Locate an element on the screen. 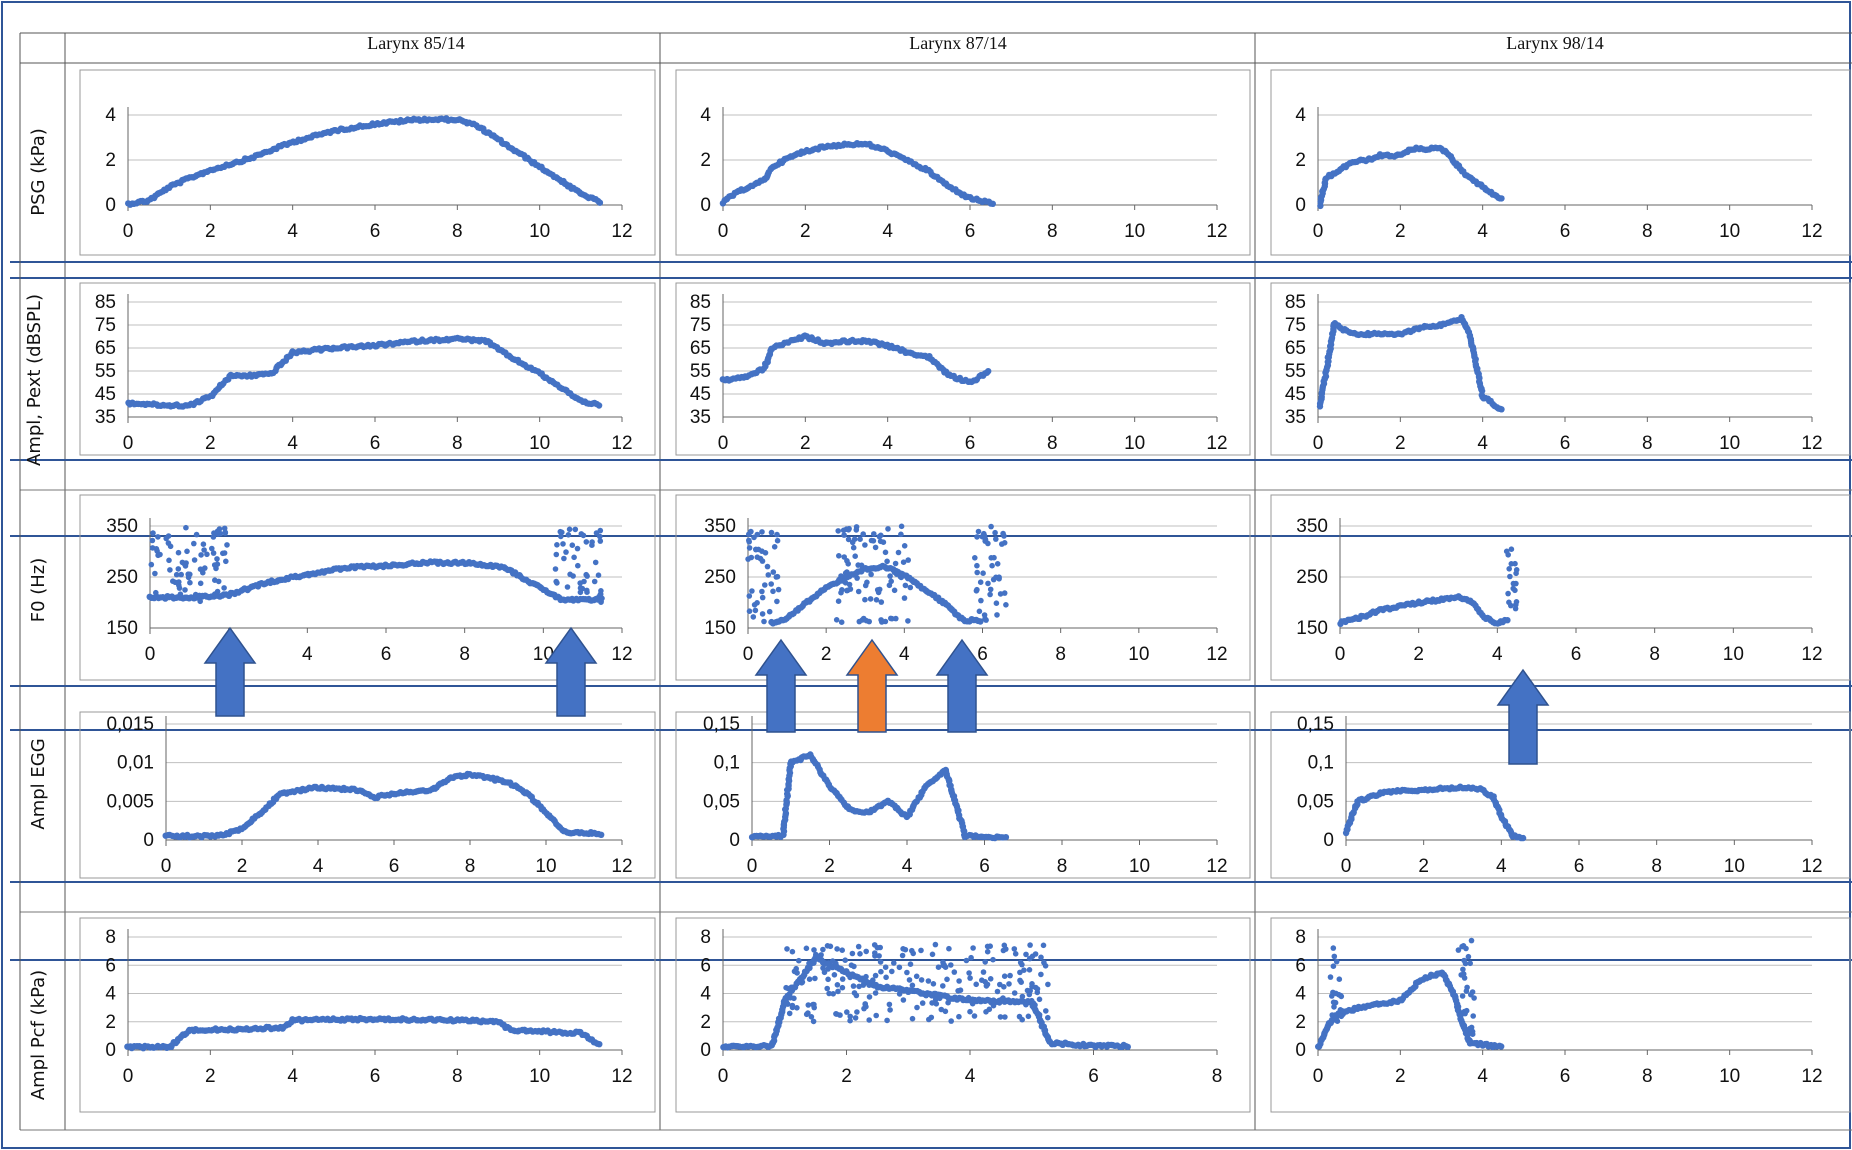  y-tick-label: 2 is located at coordinates (1300, 160).